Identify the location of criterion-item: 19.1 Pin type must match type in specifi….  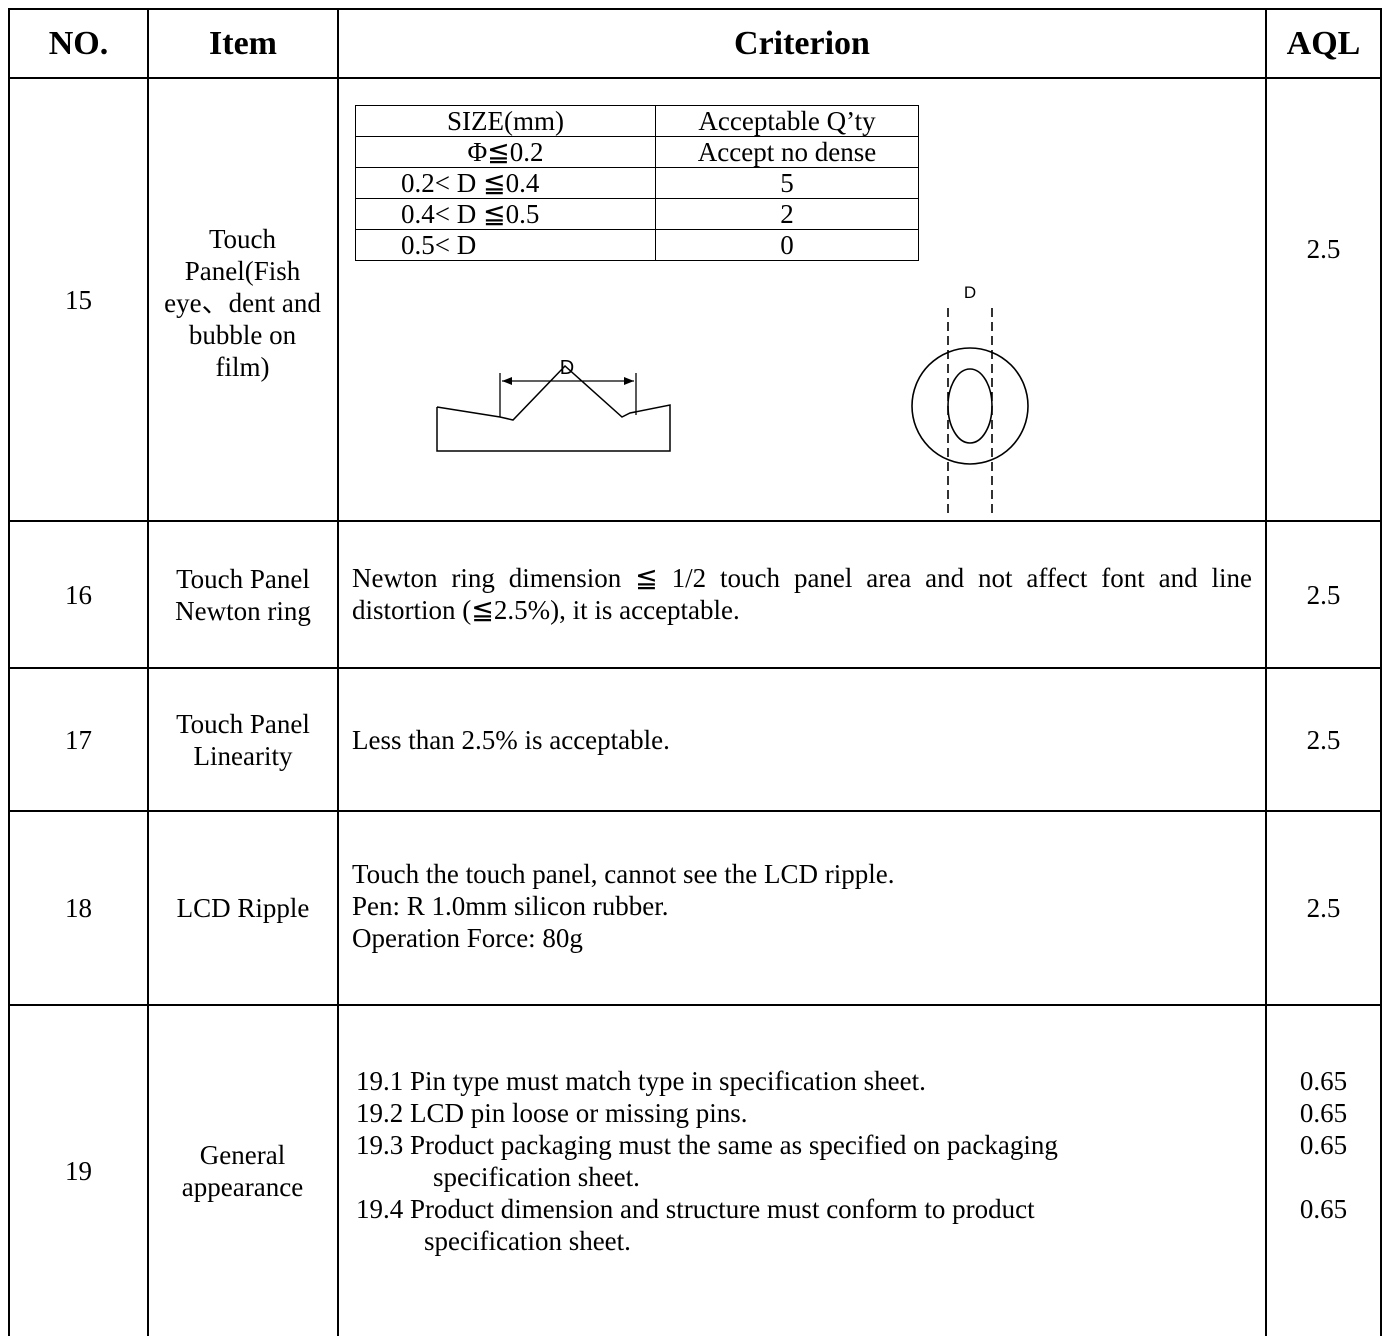
(641, 1081).